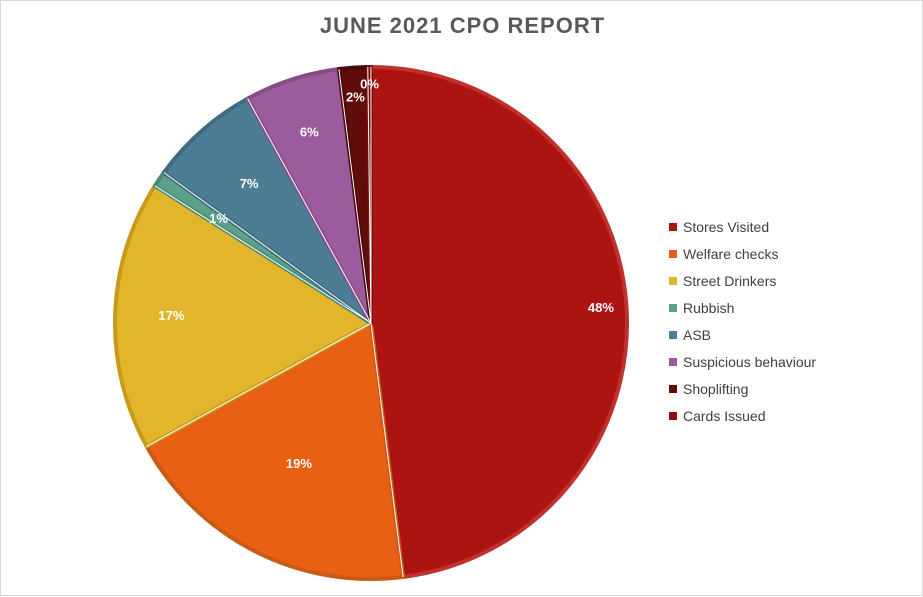 The height and width of the screenshot is (597, 923). I want to click on pie-slice-street-drinkers, so click(243, 316).